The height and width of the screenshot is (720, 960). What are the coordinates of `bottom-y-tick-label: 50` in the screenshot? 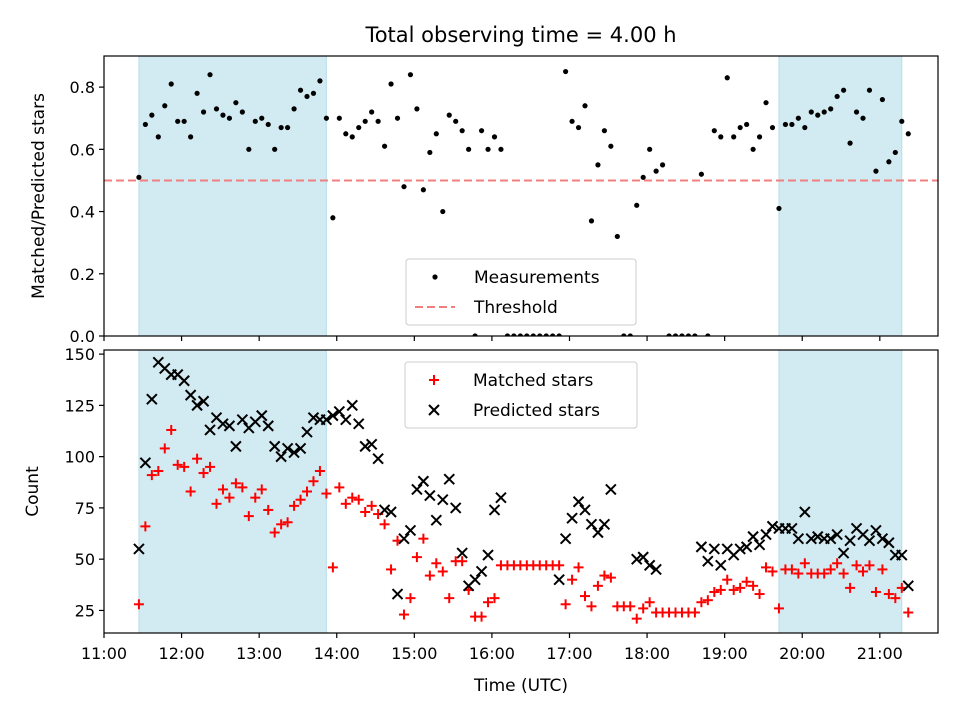 It's located at (85, 559).